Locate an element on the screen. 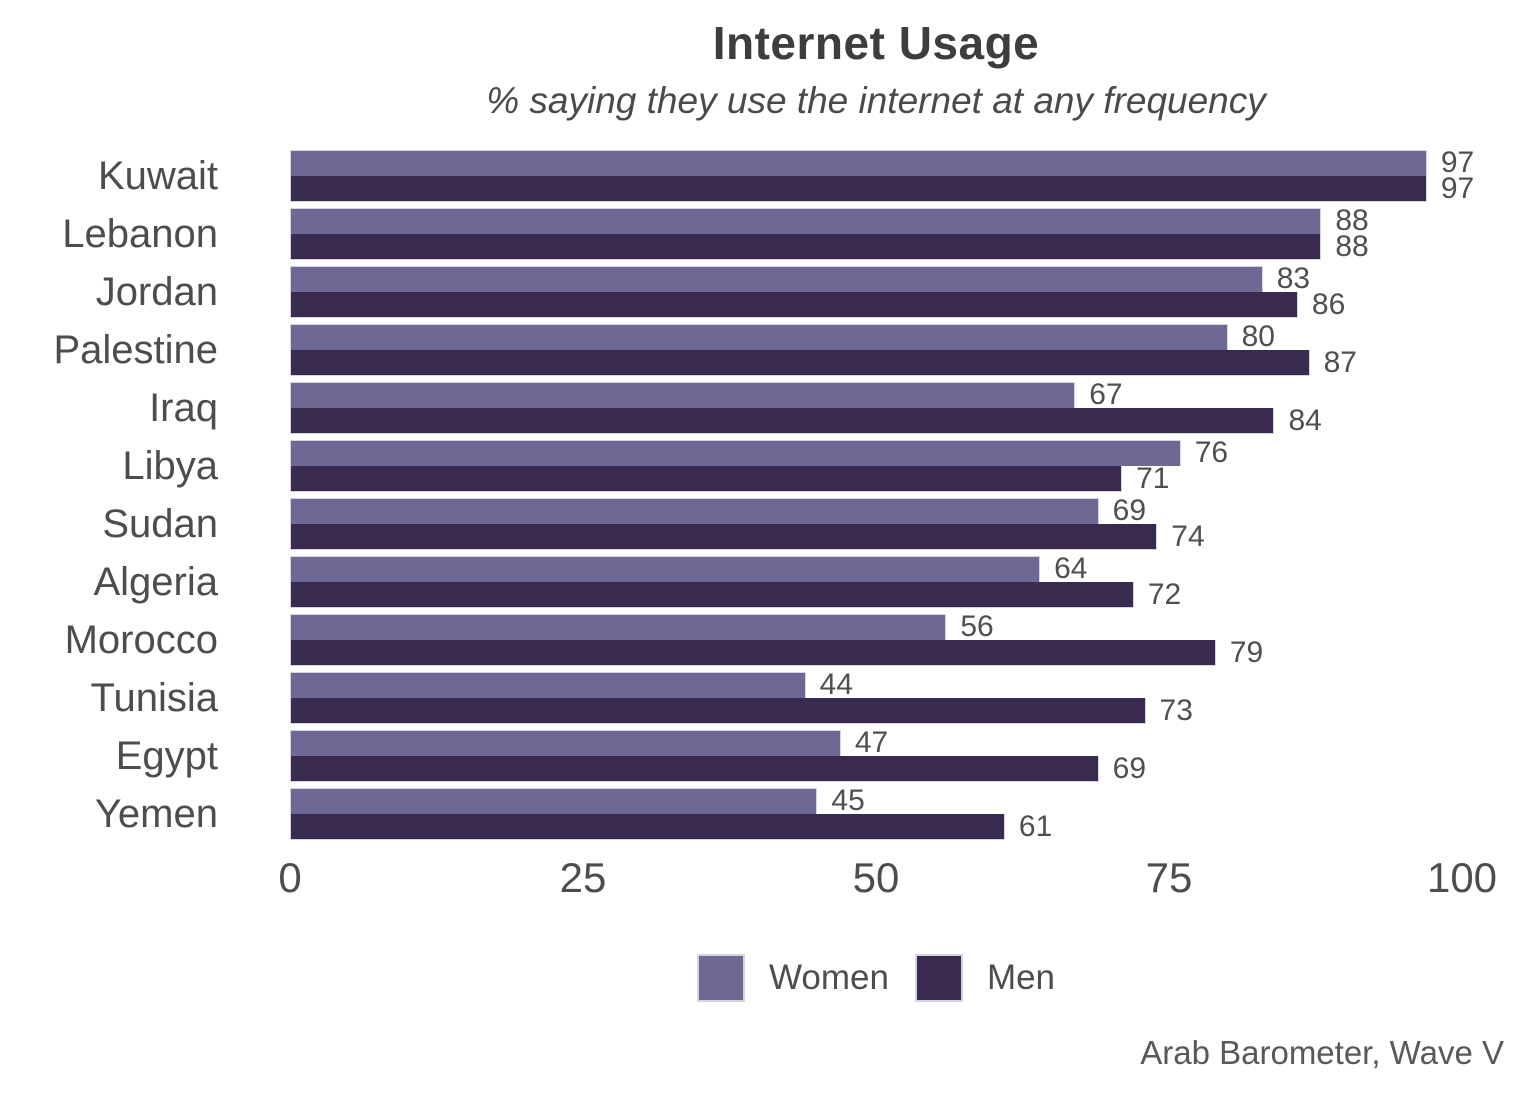  bar-row: Sudan 69 74 is located at coordinates (768, 523).